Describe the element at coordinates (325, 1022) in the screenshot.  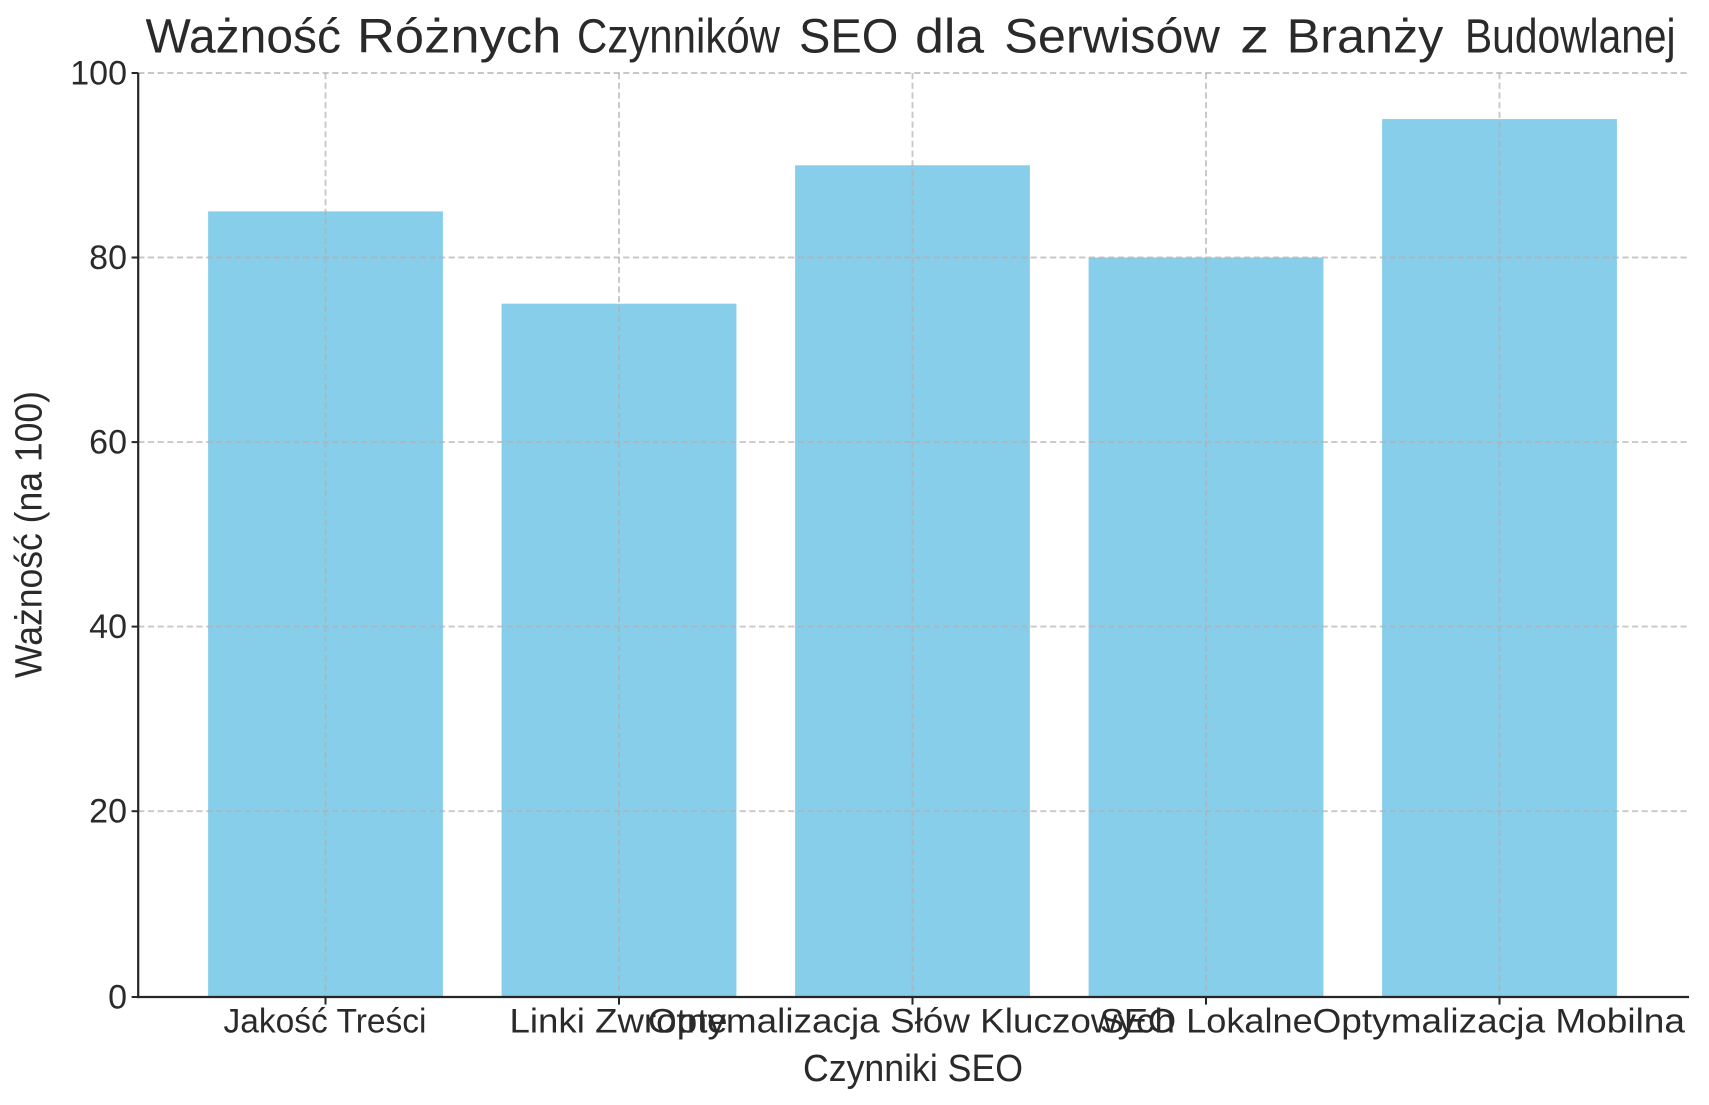
I see `svg-text: Jakość Treści` at that location.